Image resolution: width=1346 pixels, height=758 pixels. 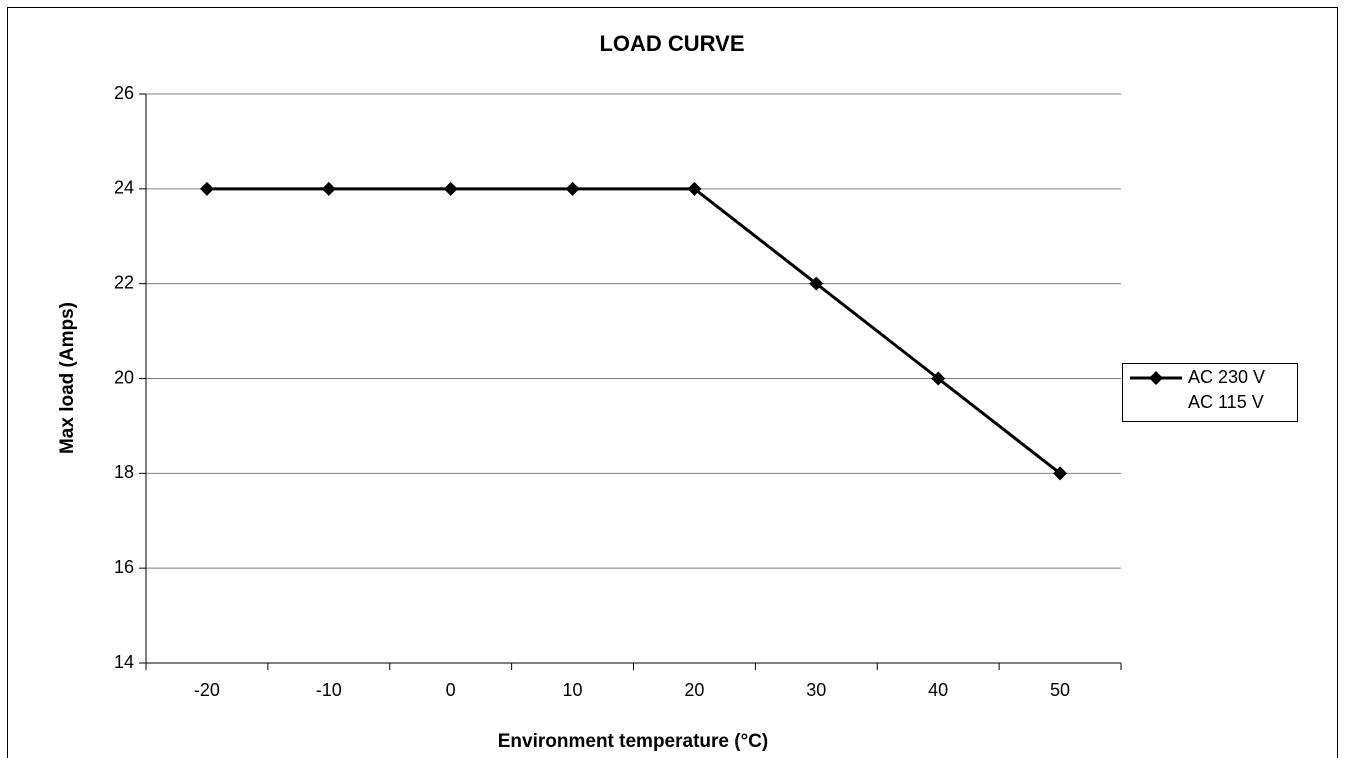 I want to click on legend-marker, so click(x=1156, y=378).